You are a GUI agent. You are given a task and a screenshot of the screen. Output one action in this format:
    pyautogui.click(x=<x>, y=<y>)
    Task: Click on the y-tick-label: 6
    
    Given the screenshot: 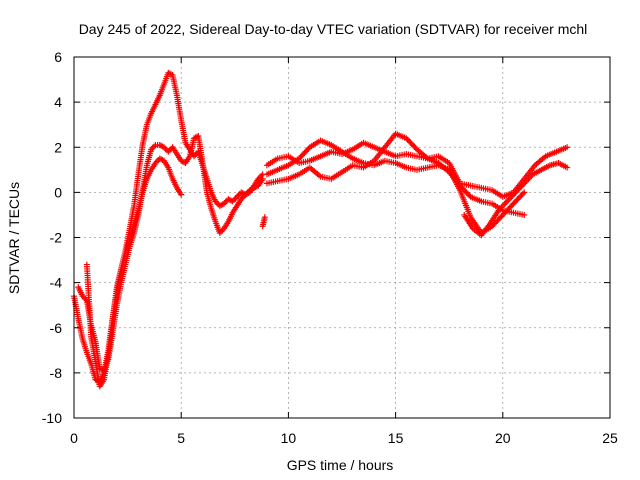 What is the action you would take?
    pyautogui.click(x=58, y=57)
    